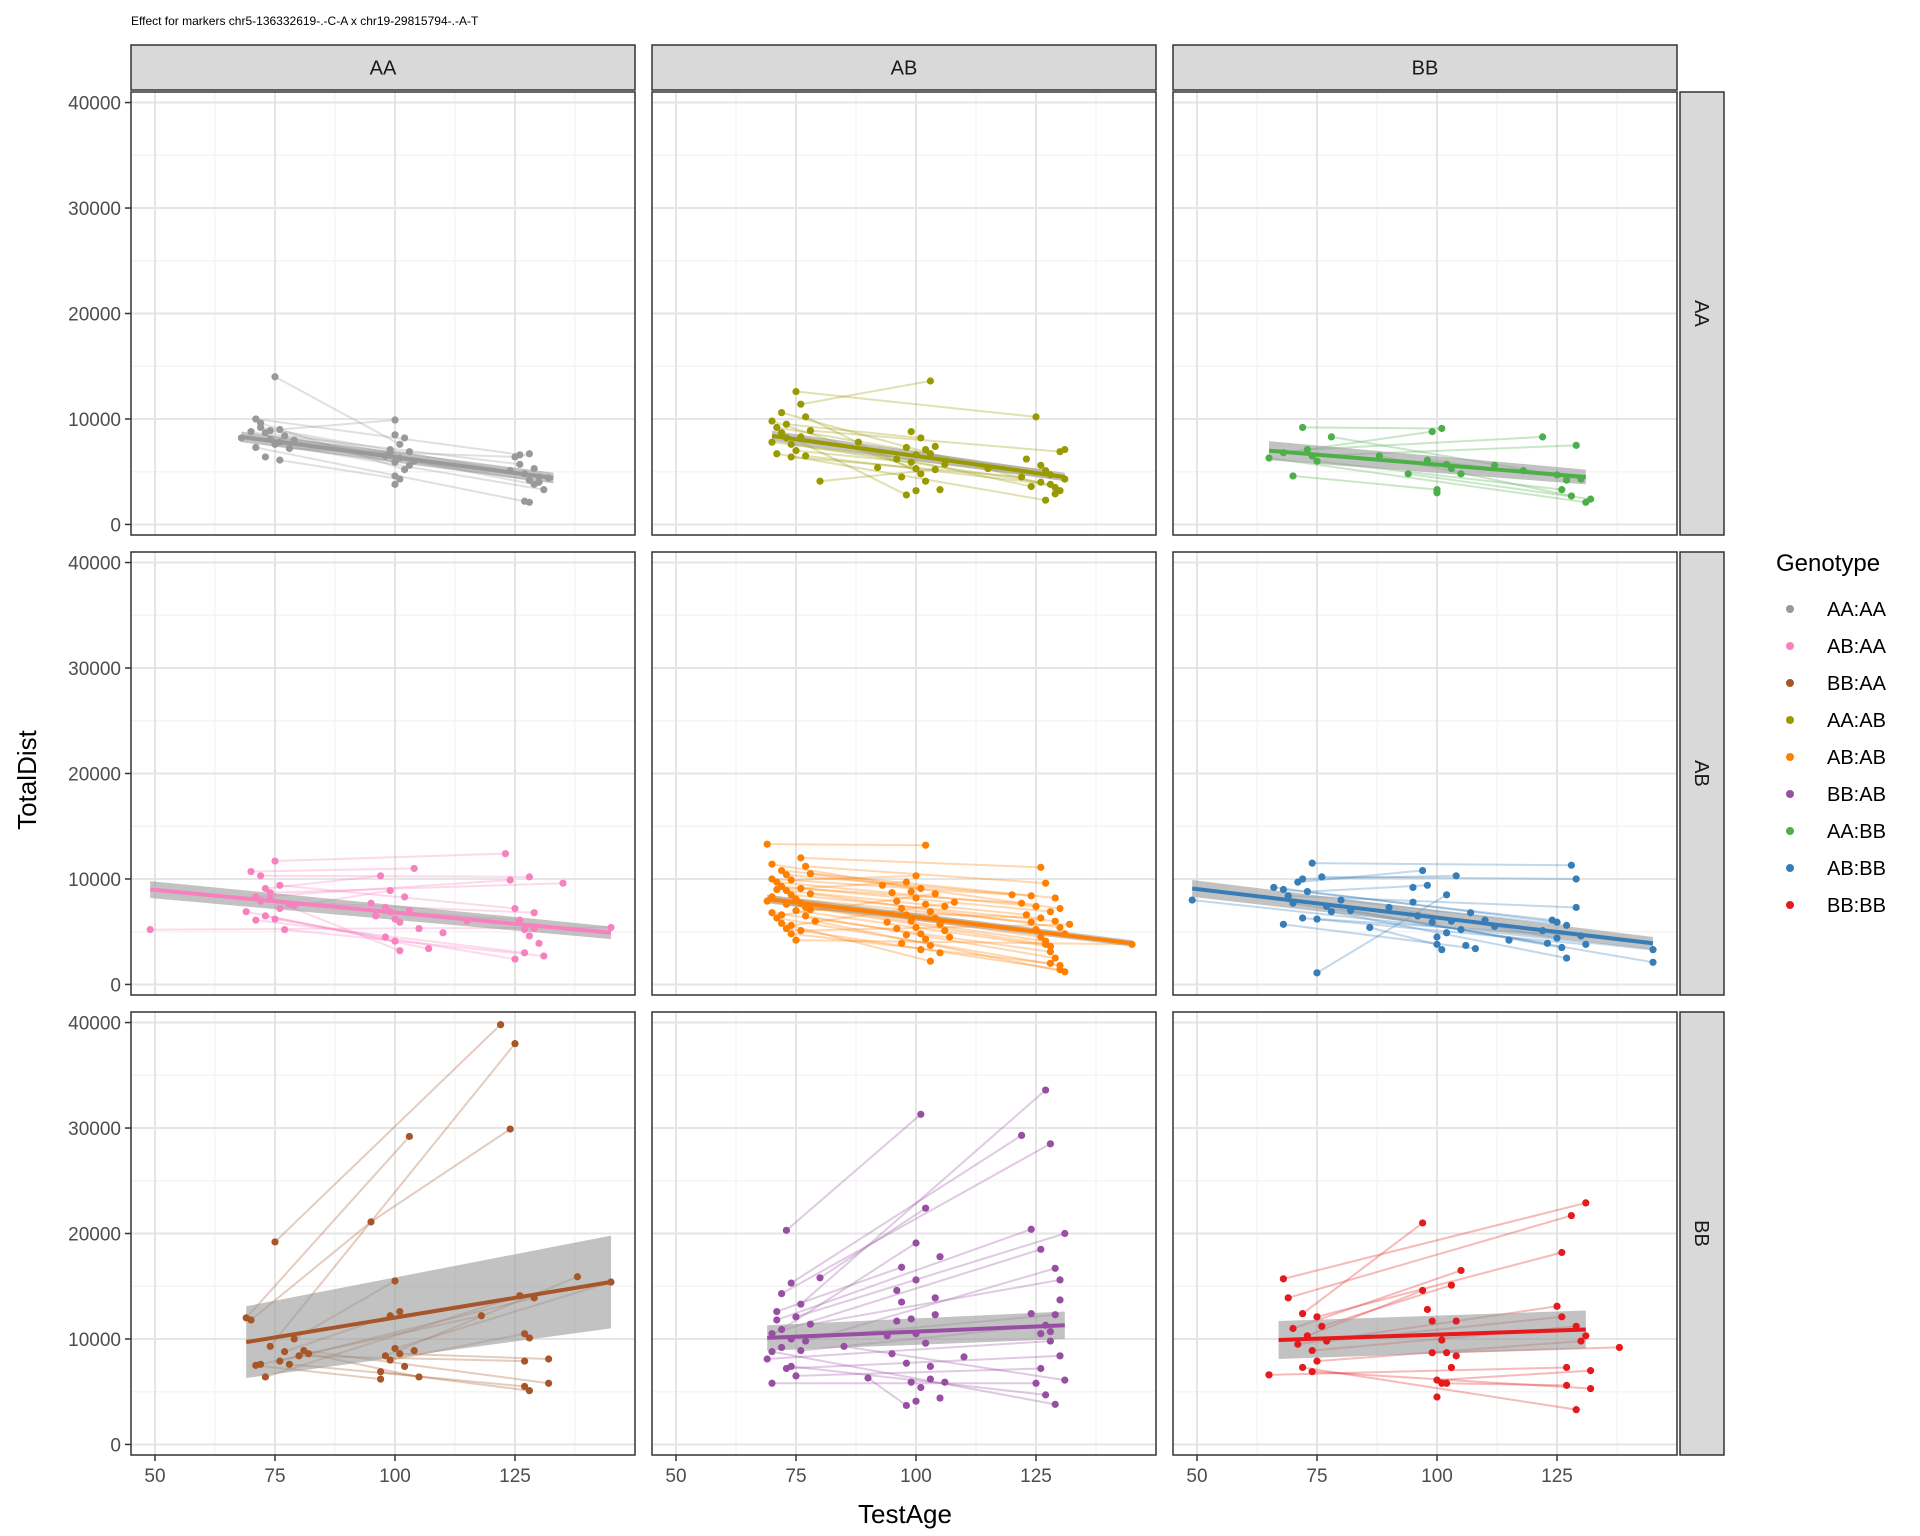  What do you see at coordinates (94, 315) in the screenshot?
I see `y-tick-label: 20000` at bounding box center [94, 315].